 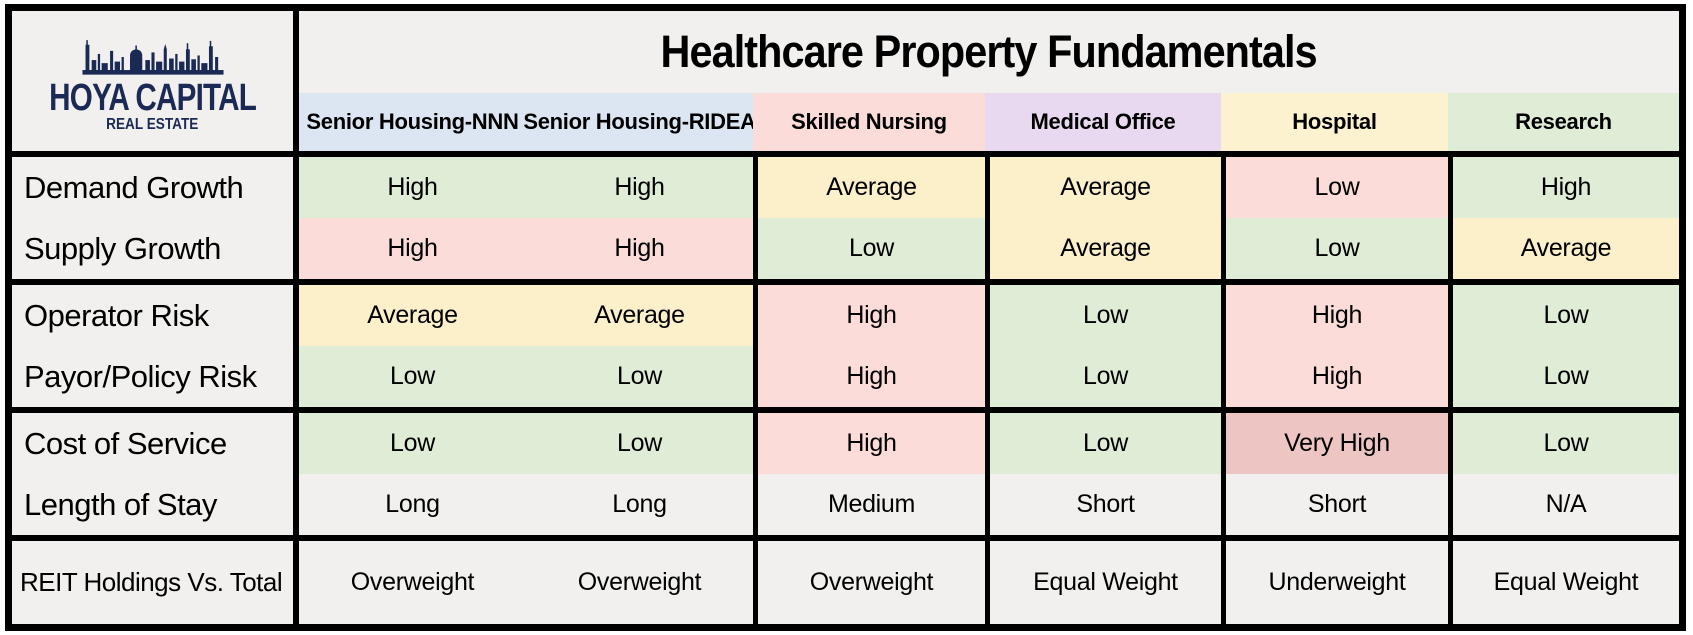 I want to click on column-cell: High Medium, so click(x=869, y=474).